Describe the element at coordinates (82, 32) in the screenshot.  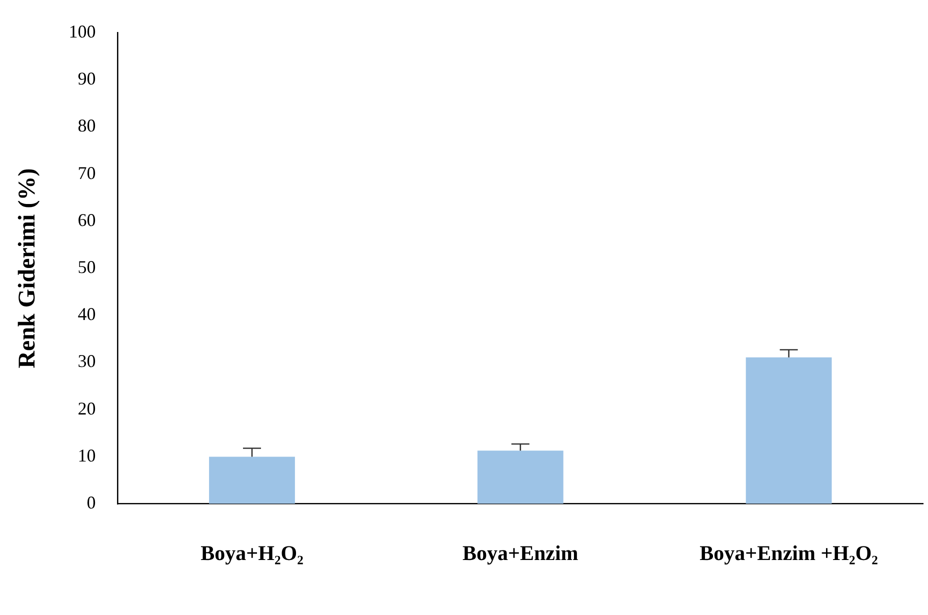
I see `y-tick-label: 100` at that location.